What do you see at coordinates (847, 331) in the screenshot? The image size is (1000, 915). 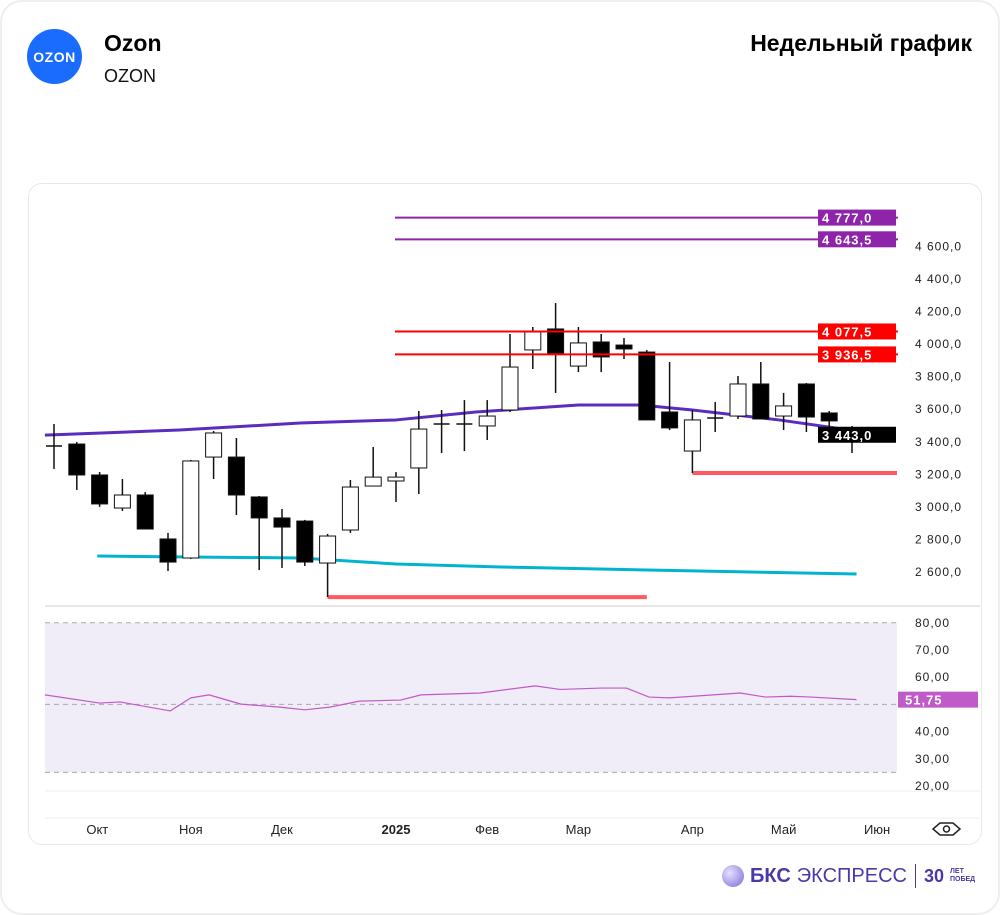 I see `level-label: 4 077,5` at bounding box center [847, 331].